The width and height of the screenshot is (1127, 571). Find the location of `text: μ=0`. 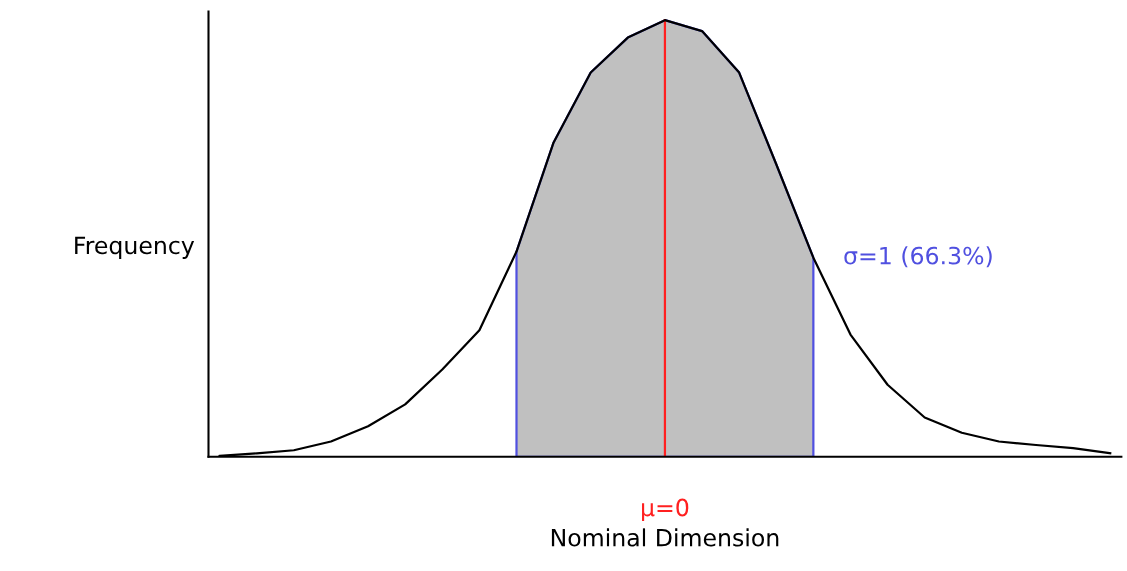

text: μ=0 is located at coordinates (665, 509).